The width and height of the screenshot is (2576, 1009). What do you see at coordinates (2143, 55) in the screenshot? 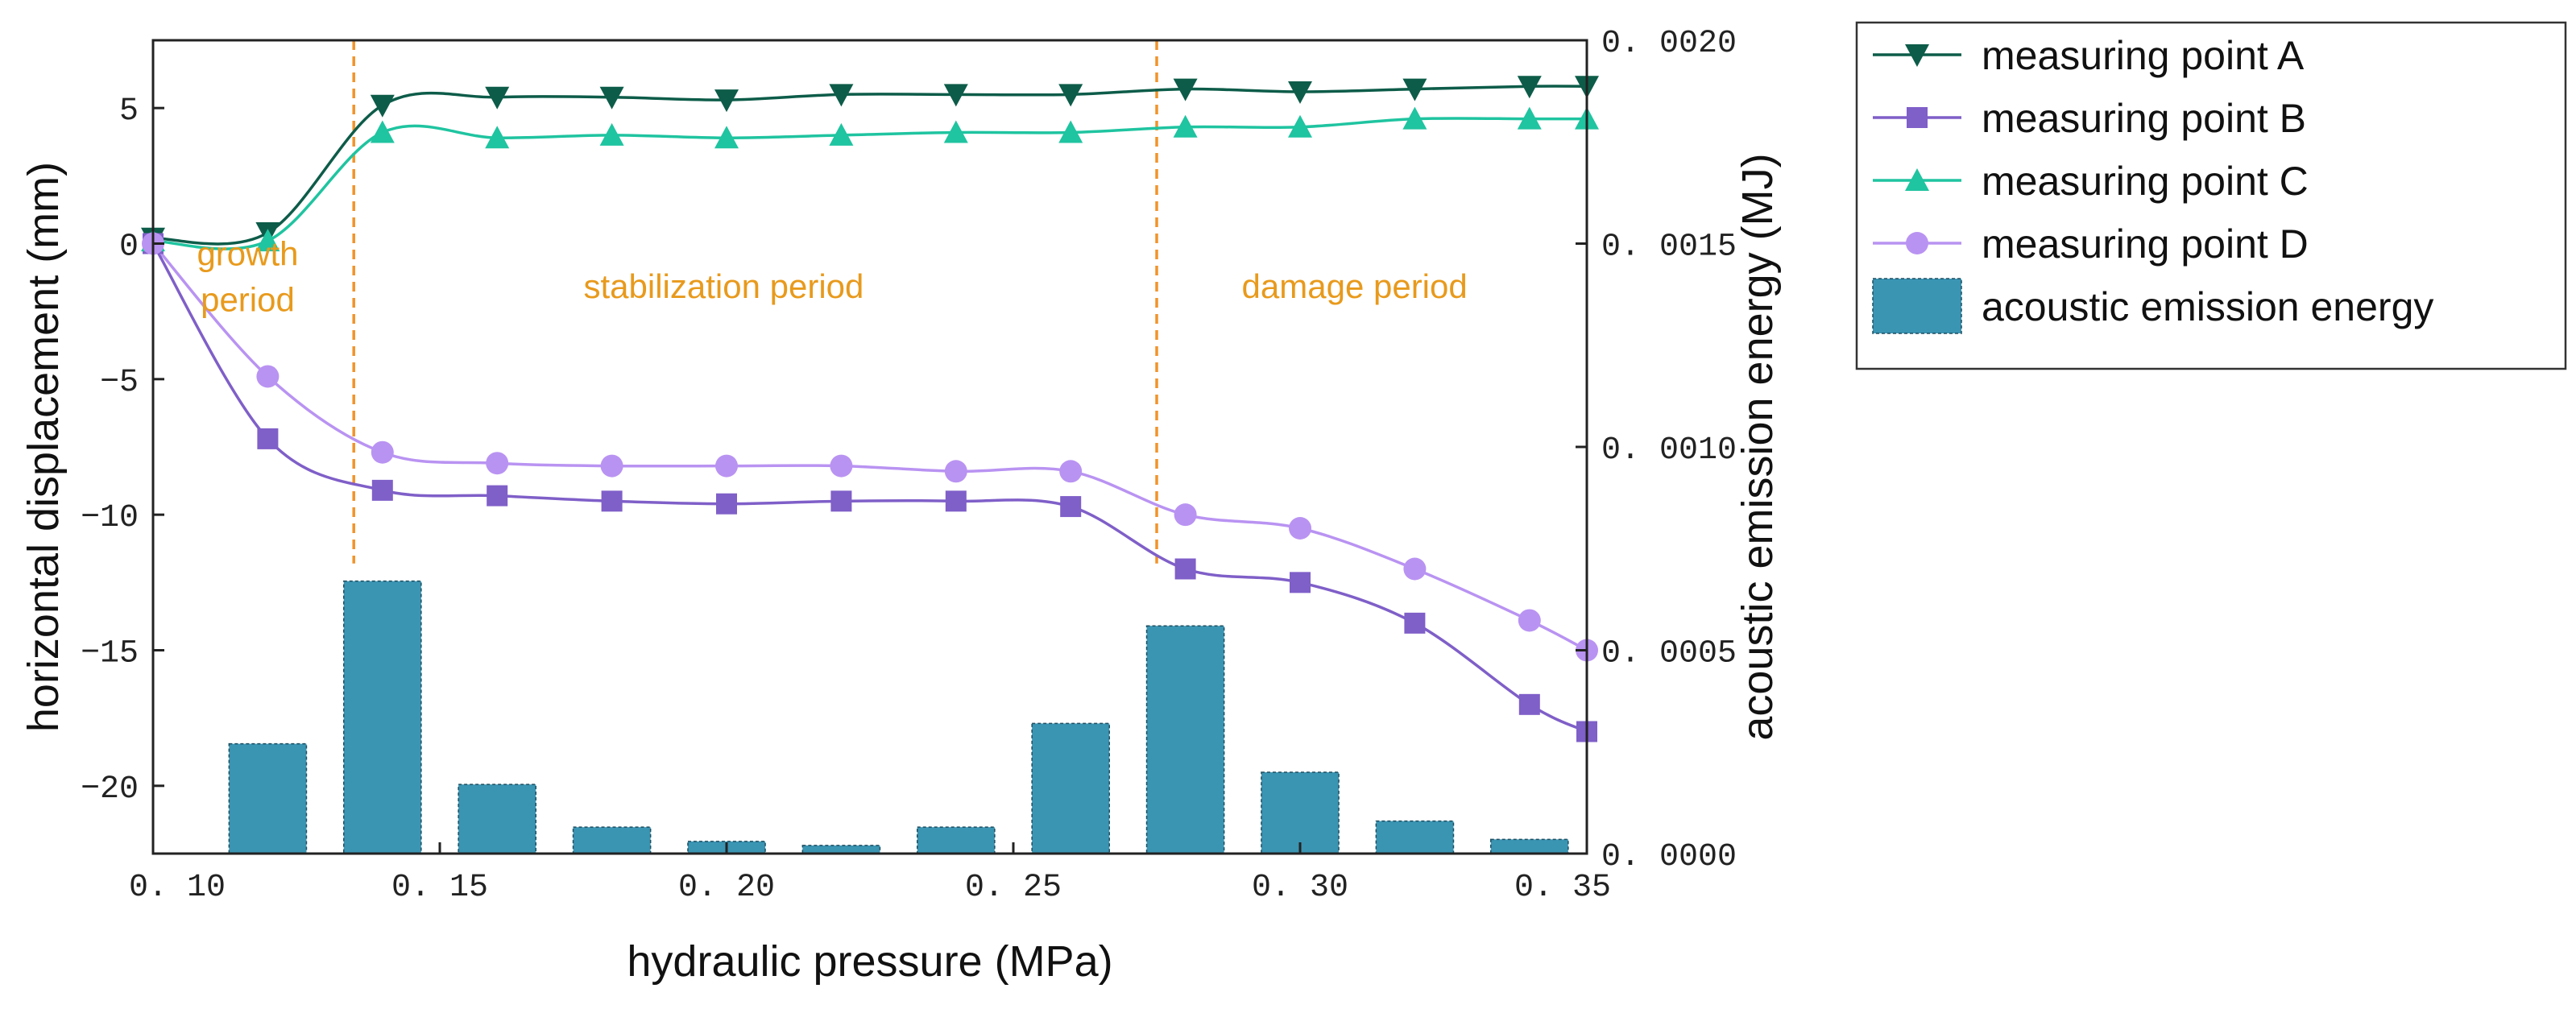
I see `legend-label-measuring-point-A: measuring point A` at bounding box center [2143, 55].